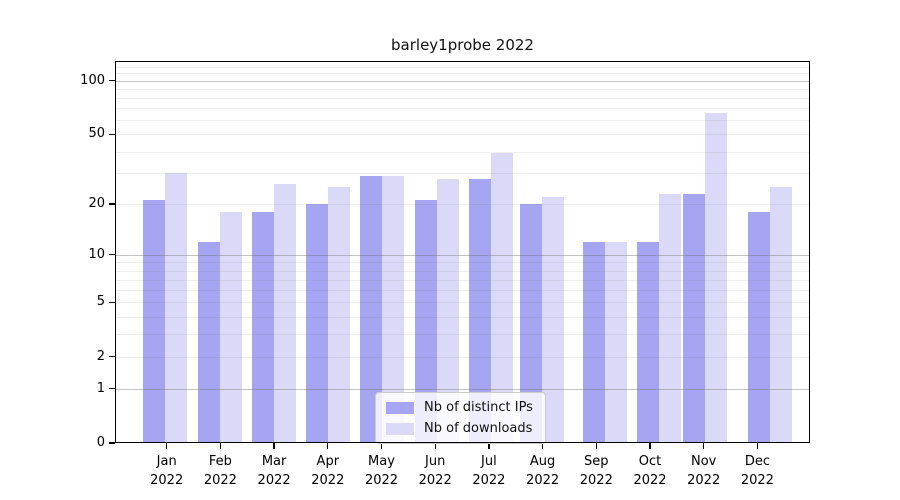 This screenshot has height=500, width=900. What do you see at coordinates (381, 461) in the screenshot?
I see `x-tick-month: May` at bounding box center [381, 461].